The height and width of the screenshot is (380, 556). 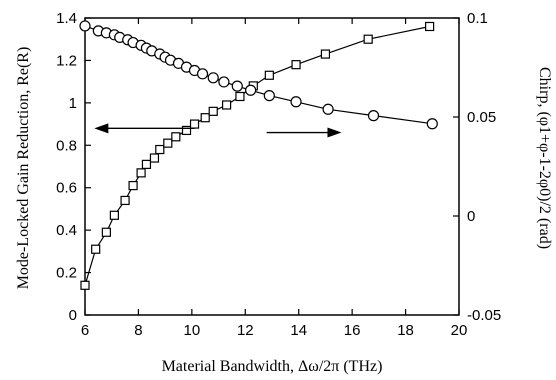 What do you see at coordinates (481, 117) in the screenshot?
I see `y-right-tick-label: 0.05` at bounding box center [481, 117].